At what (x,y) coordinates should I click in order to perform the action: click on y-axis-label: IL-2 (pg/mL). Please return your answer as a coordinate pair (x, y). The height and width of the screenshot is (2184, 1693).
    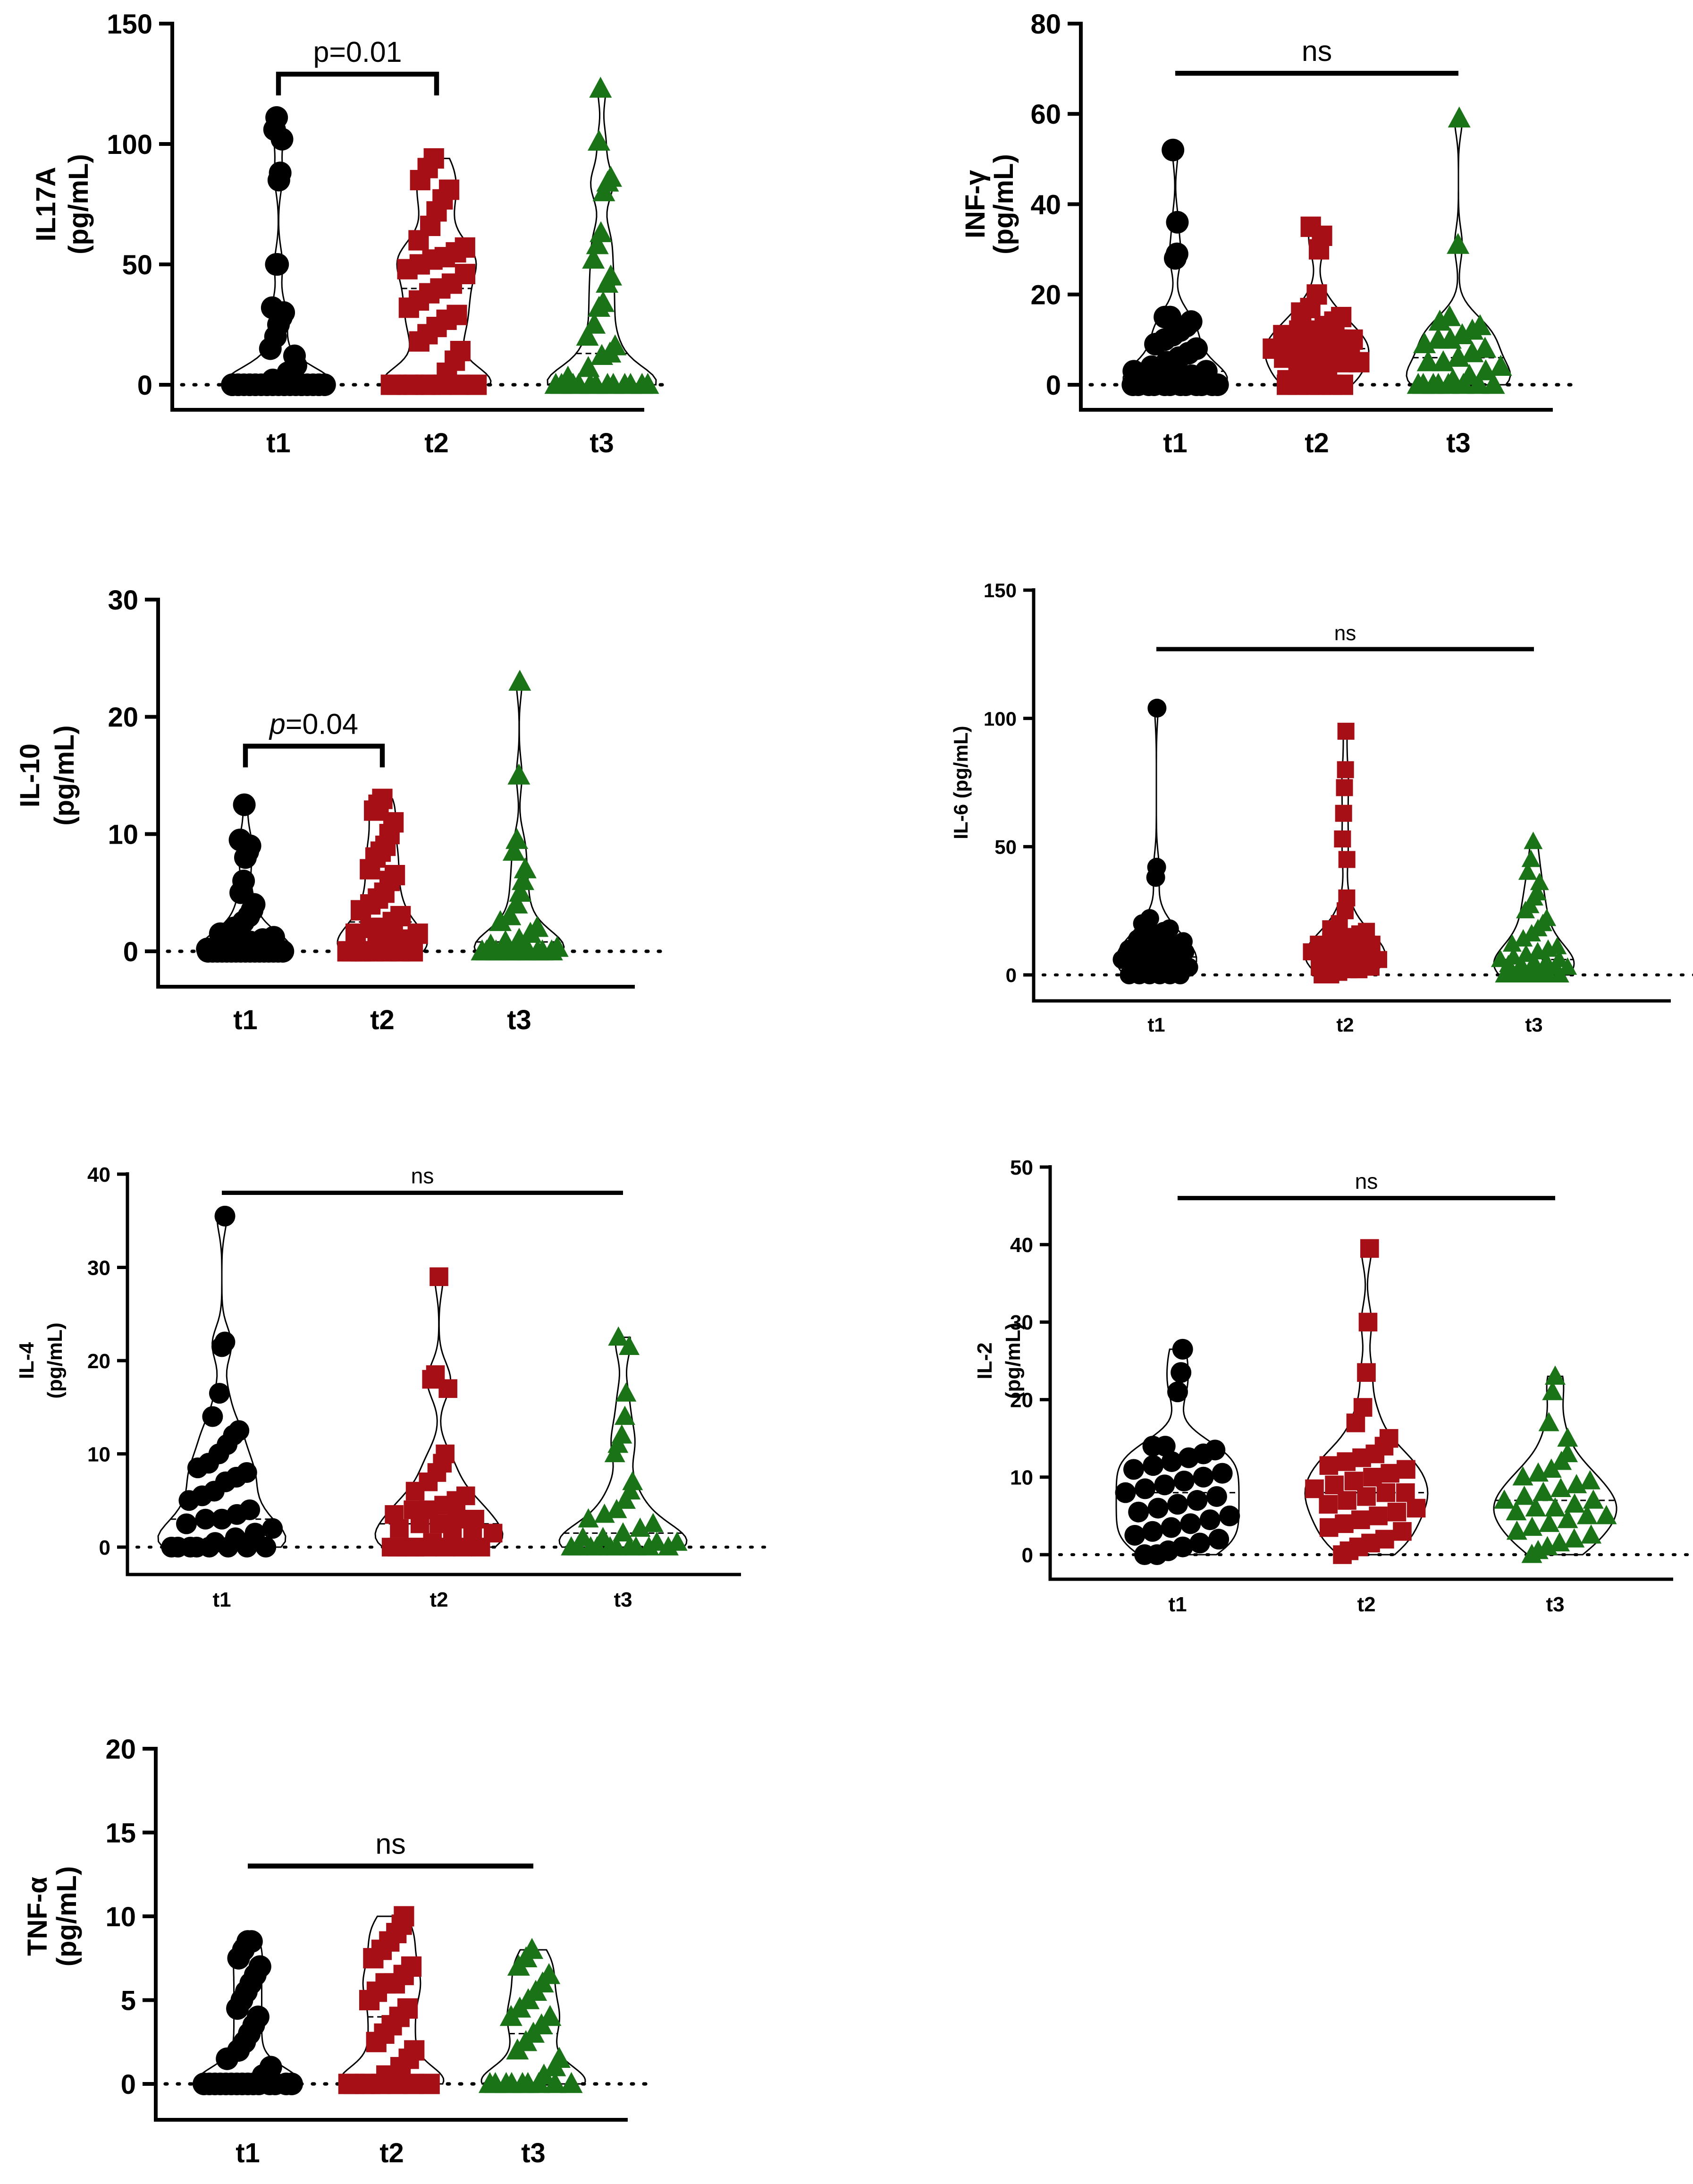
    Looking at the image, I should click on (999, 1361).